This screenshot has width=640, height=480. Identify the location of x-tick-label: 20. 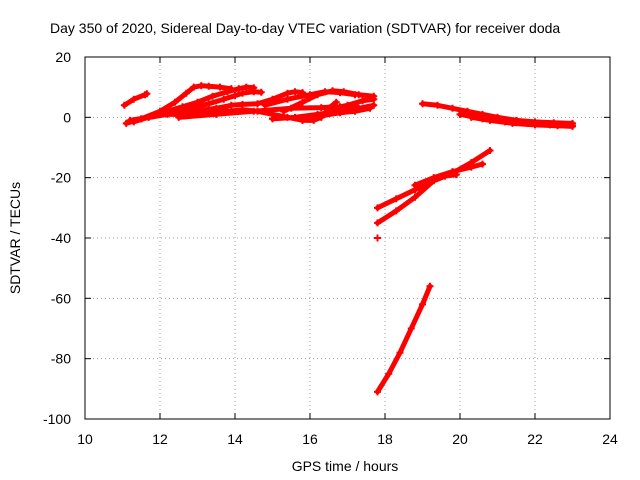
(460, 439).